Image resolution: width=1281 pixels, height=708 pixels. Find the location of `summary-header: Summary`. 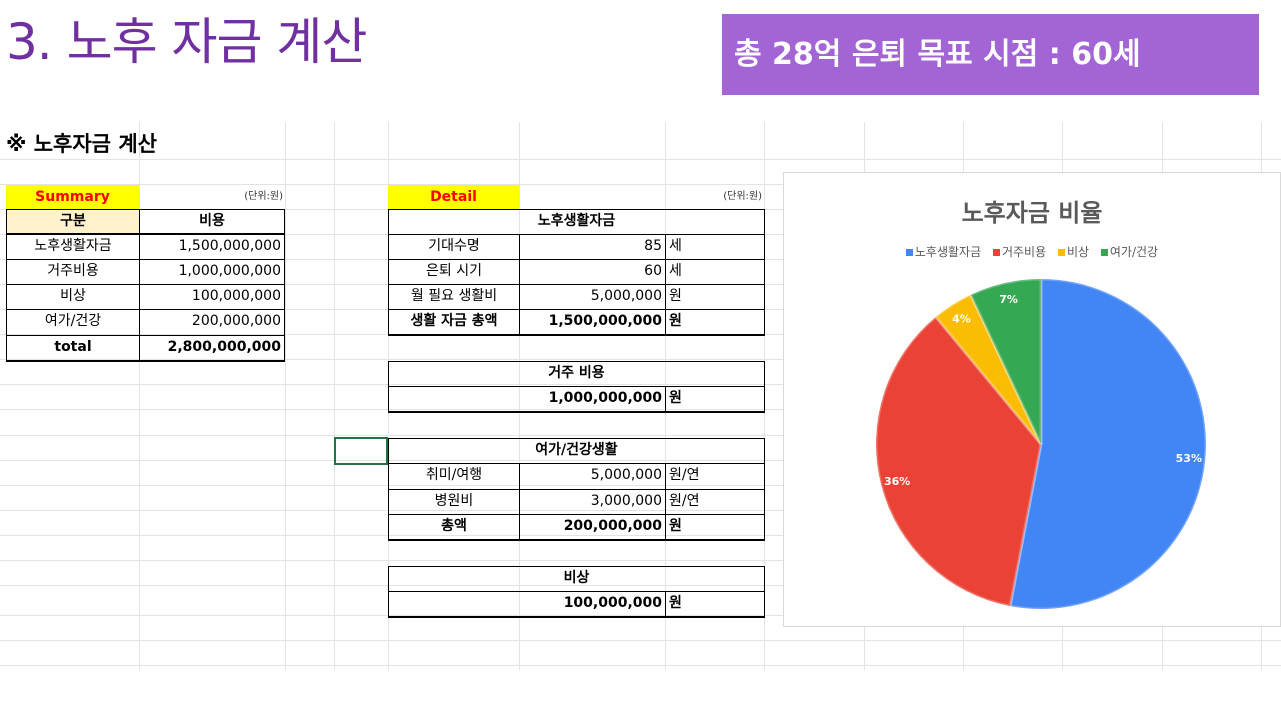

summary-header: Summary is located at coordinates (72, 197).